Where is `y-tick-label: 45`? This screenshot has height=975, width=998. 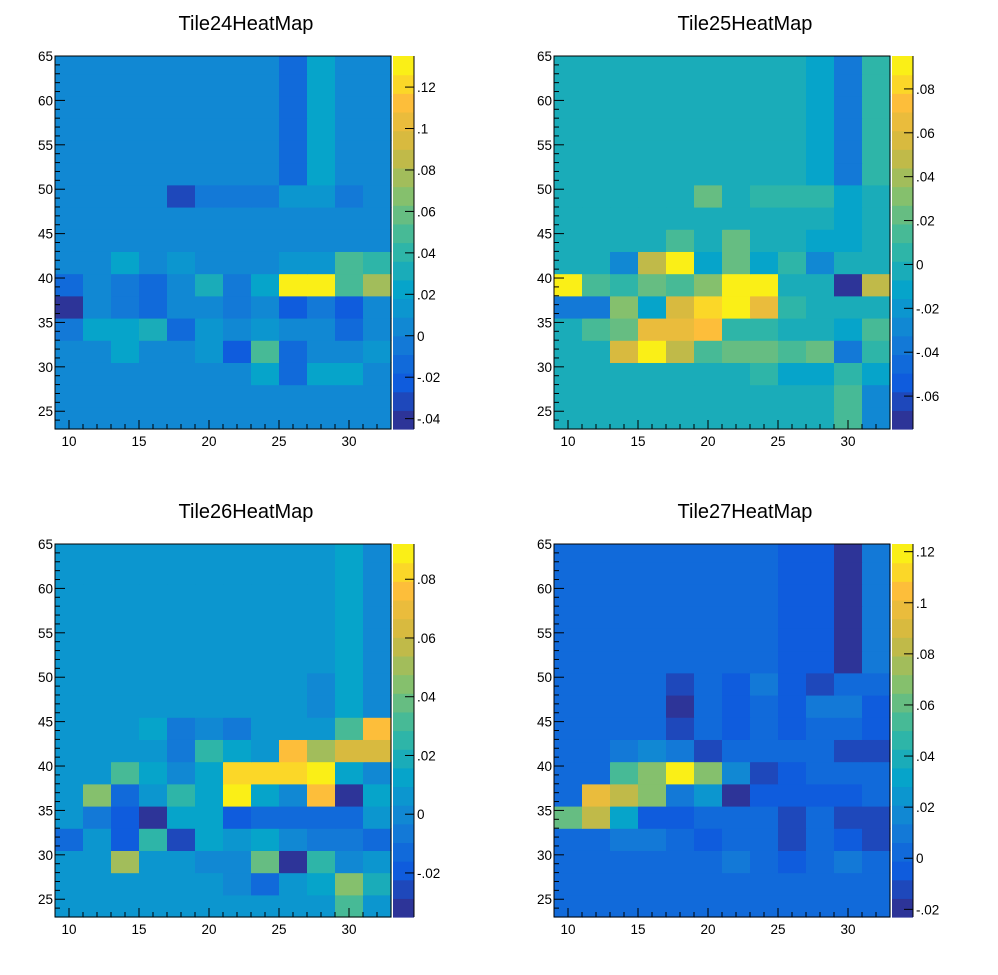 y-tick-label: 45 is located at coordinates (544, 722).